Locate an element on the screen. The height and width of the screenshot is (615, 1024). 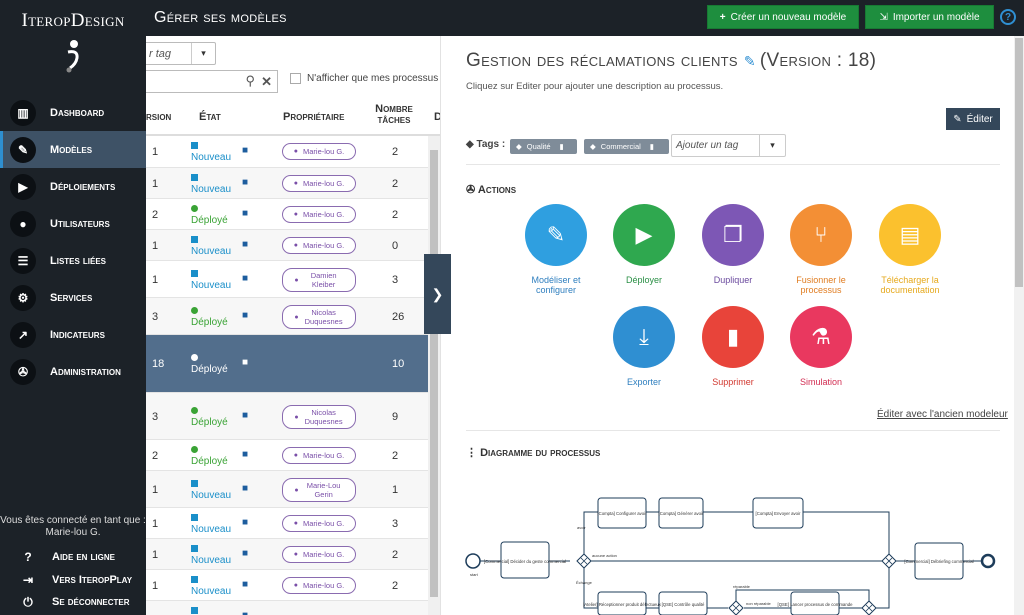
create-model-button: + Créer un nouveau modèle is located at coordinates (783, 17).